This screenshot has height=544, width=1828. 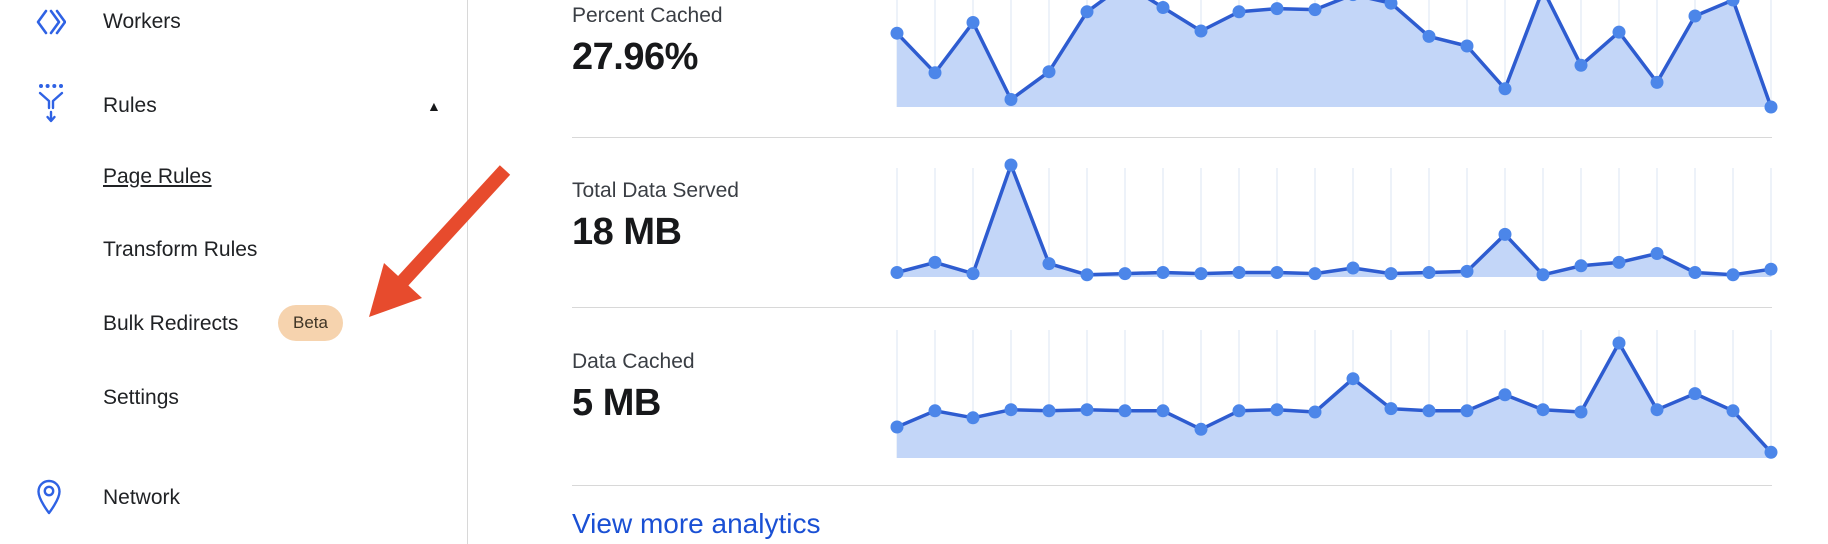 I want to click on stat-value: 5 MB, so click(x=616, y=403).